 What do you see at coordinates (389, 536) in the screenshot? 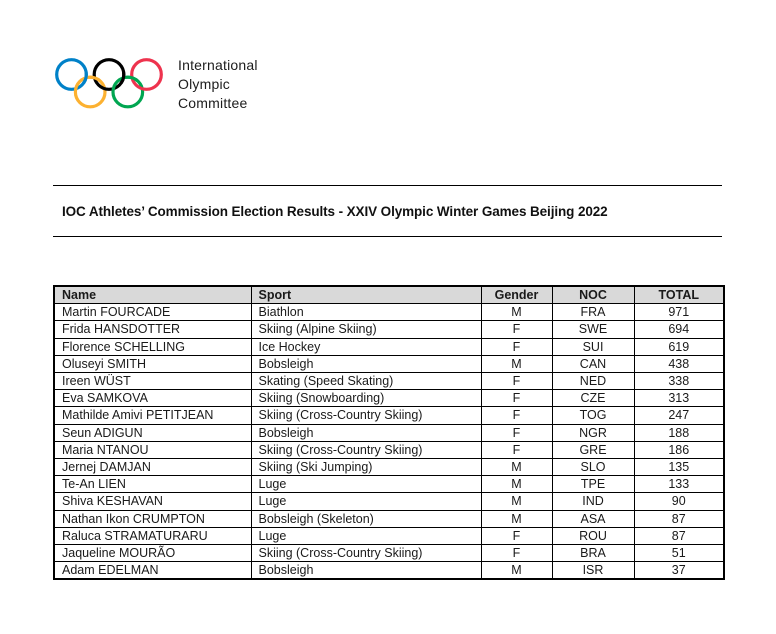
I see `table-row: Raluca STRAMATURARU Luge F ROU 87` at bounding box center [389, 536].